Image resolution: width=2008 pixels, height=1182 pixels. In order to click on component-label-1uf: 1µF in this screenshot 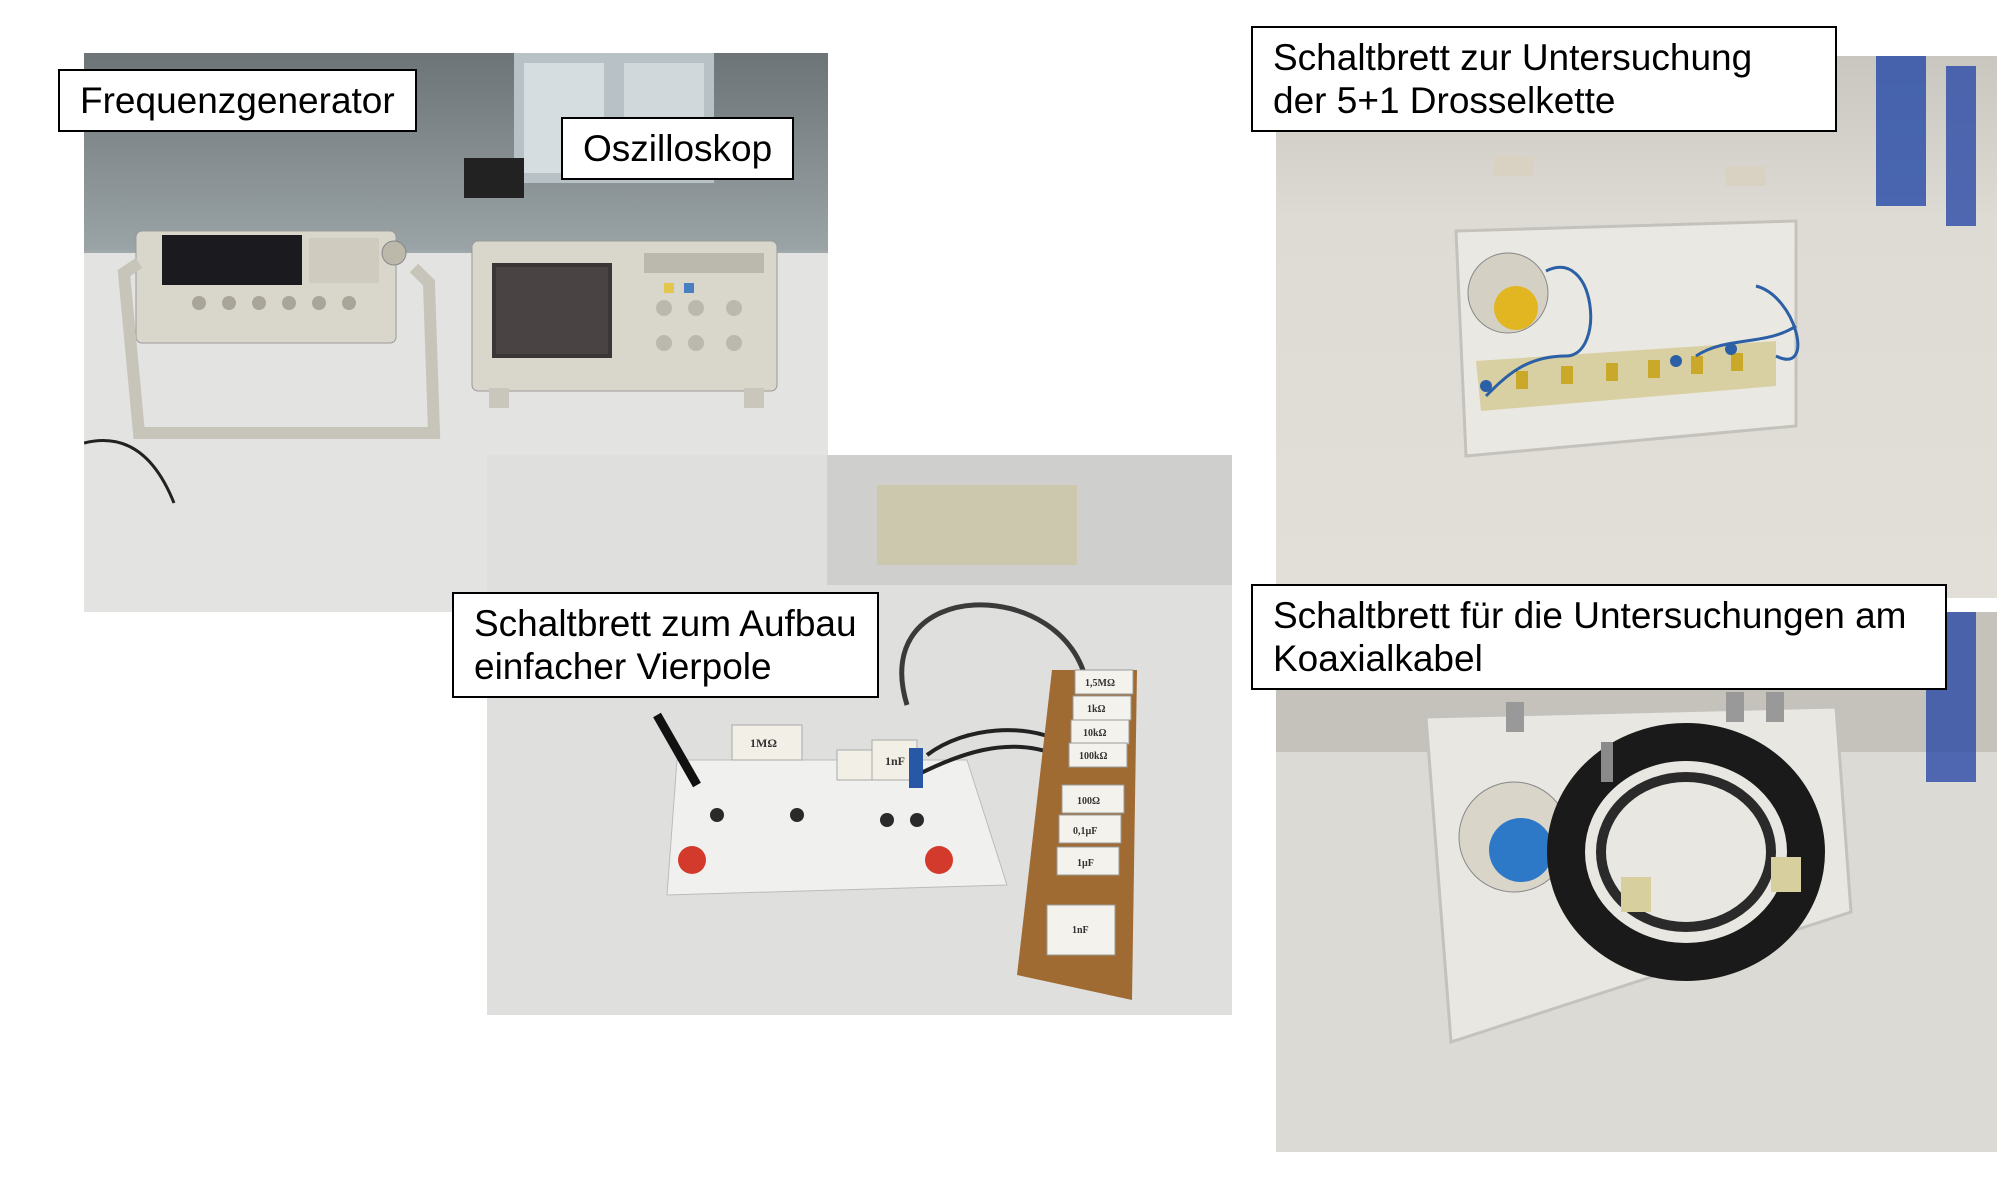, I will do `click(1085, 863)`.